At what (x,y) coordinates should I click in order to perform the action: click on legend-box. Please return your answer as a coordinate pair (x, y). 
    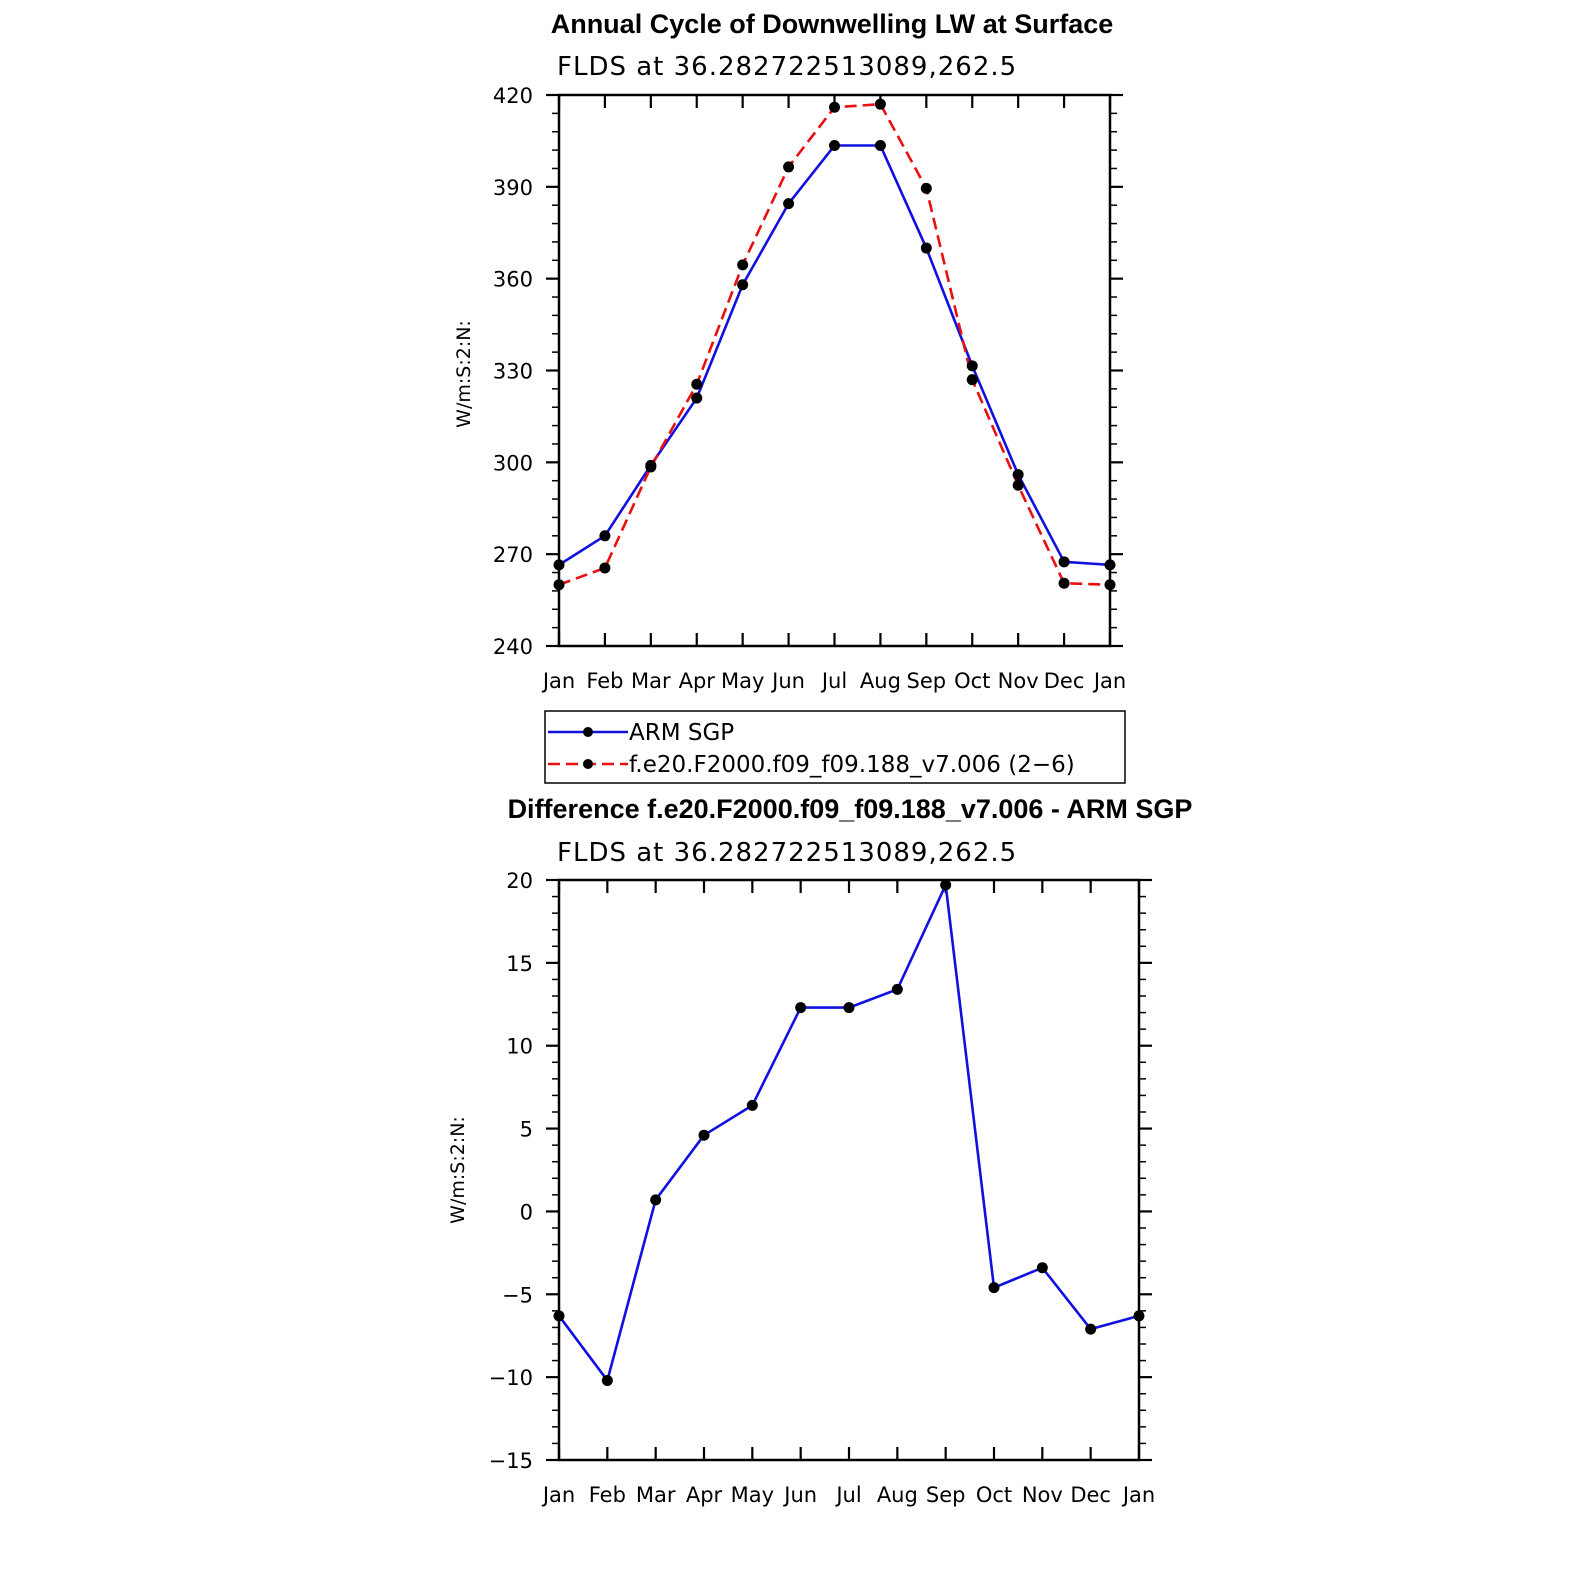
    Looking at the image, I should click on (835, 747).